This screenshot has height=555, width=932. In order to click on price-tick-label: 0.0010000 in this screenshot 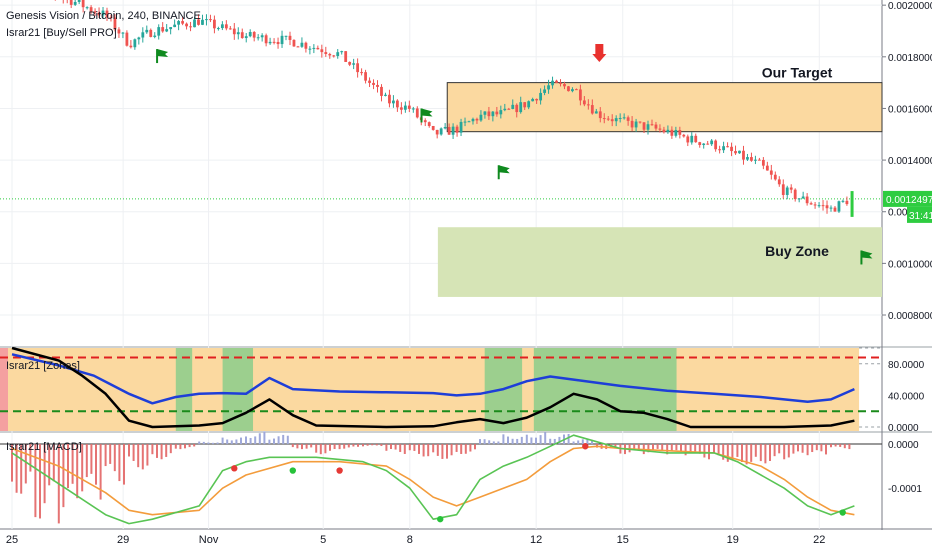, I will do `click(910, 264)`.